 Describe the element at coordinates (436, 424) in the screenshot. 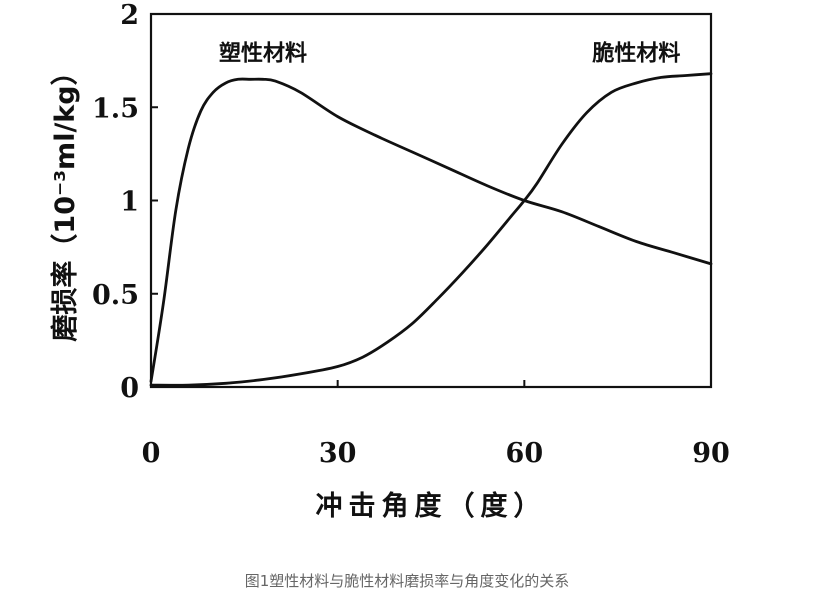

I see `x-axis-ticks: 0 30 60 90` at that location.